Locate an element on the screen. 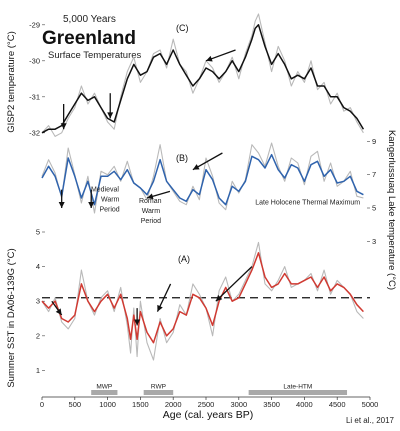 This screenshot has height=431, width=400. annotation-text: Roman is located at coordinates (150, 201).